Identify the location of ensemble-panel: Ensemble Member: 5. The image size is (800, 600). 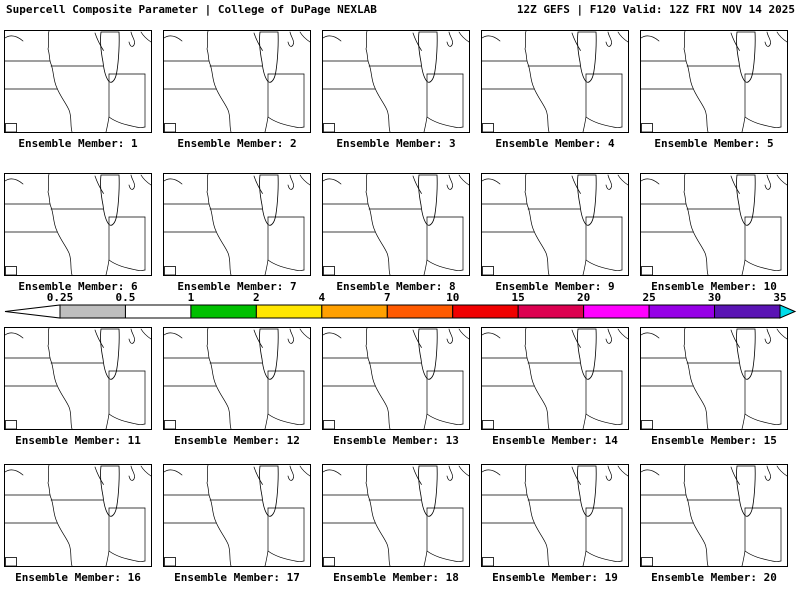
(714, 90).